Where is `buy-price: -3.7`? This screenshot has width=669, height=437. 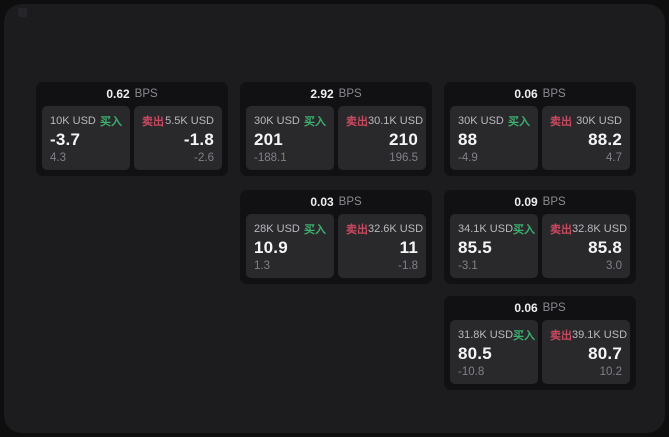
buy-price: -3.7 is located at coordinates (65, 140).